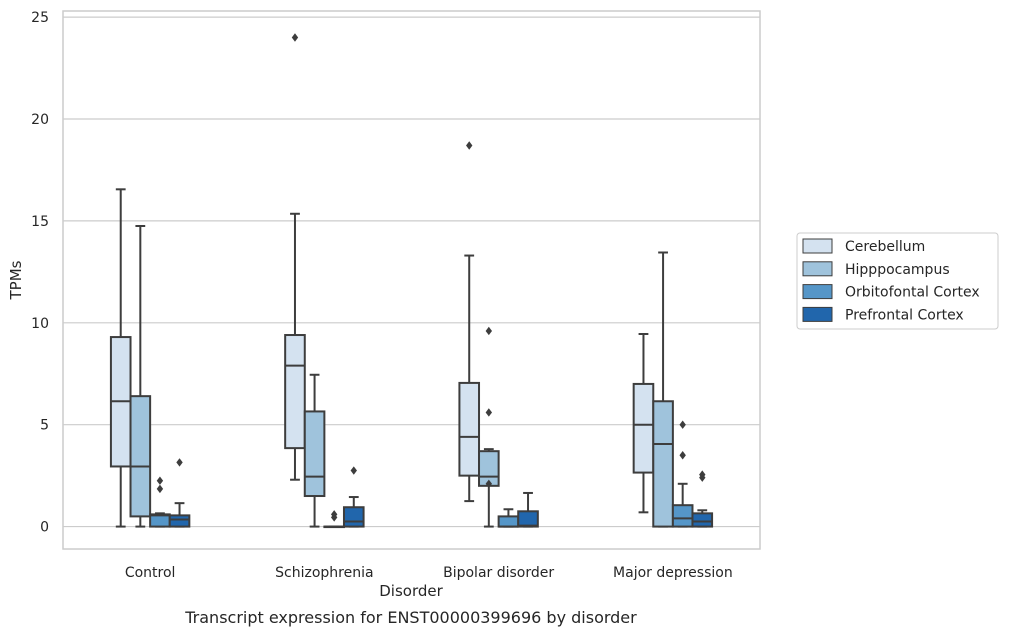 The height and width of the screenshot is (636, 1009). Describe the element at coordinates (150, 573) in the screenshot. I see `x-tick-label: Control` at that location.